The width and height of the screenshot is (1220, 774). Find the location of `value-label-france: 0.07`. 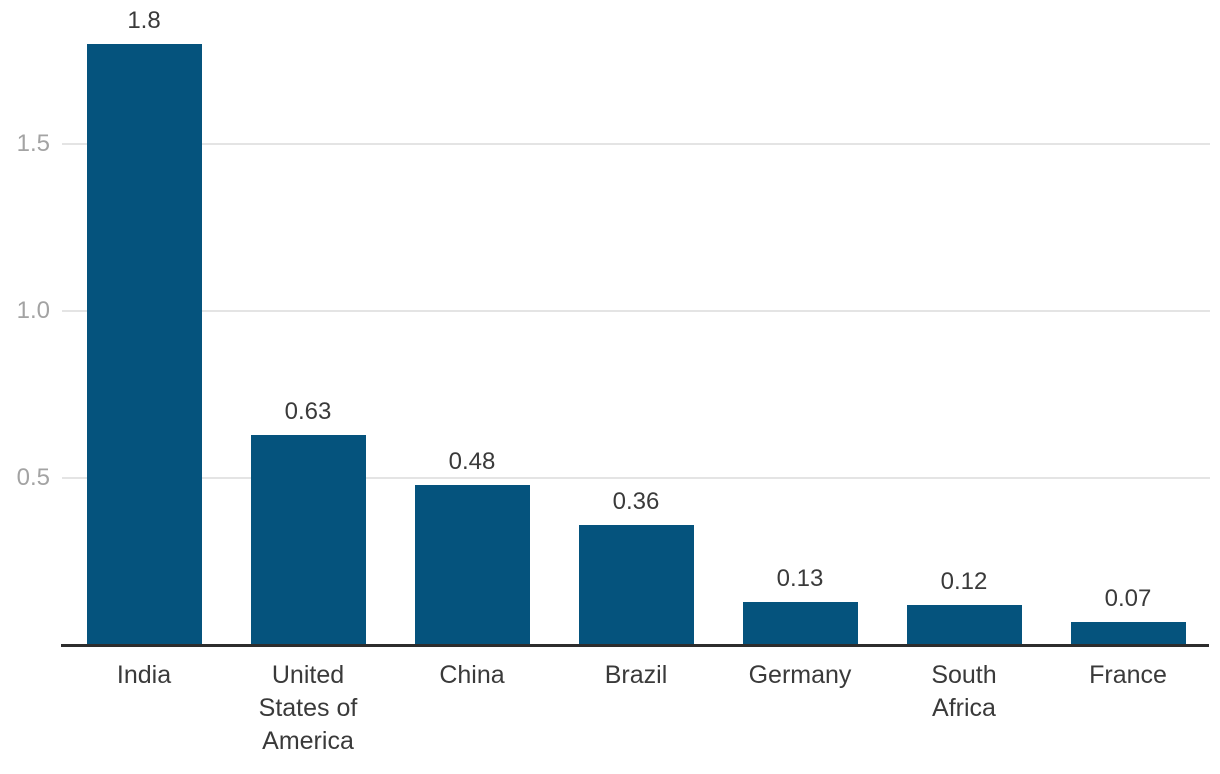

value-label-france: 0.07 is located at coordinates (1128, 598).